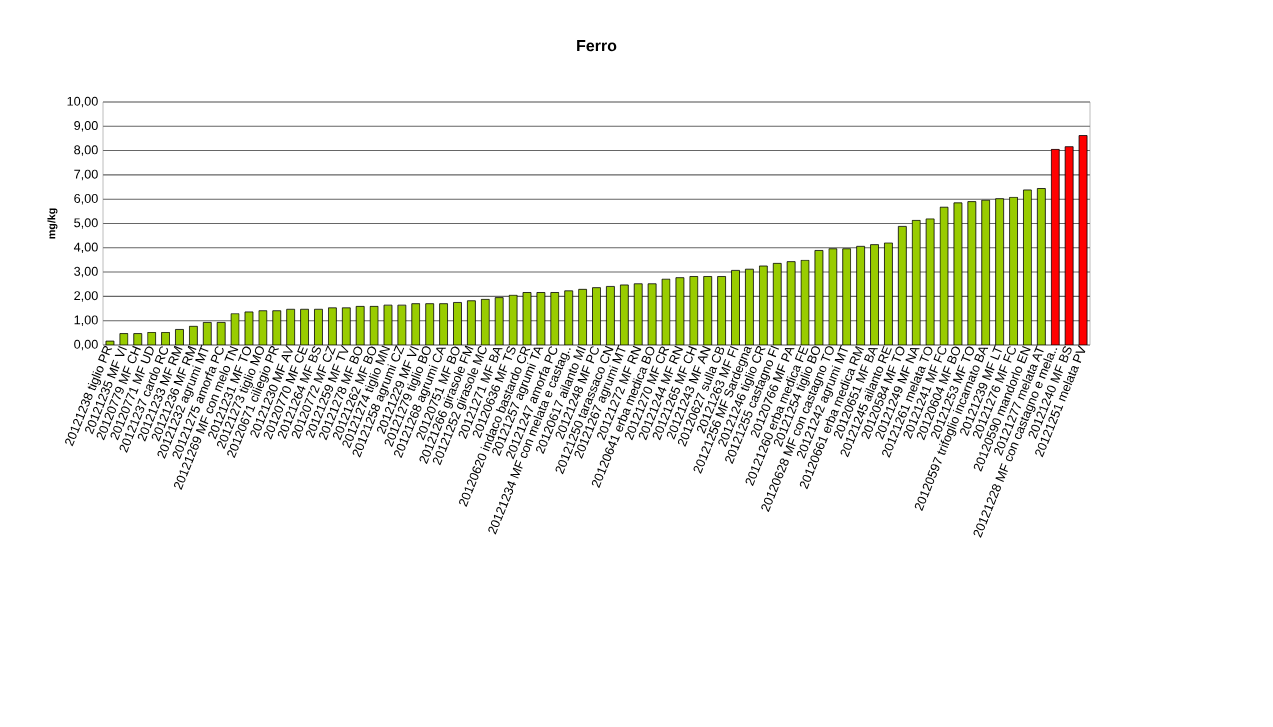 Image resolution: width=1273 pixels, height=727 pixels. Describe the element at coordinates (86, 272) in the screenshot. I see `y-tick-label: 3,00` at that location.